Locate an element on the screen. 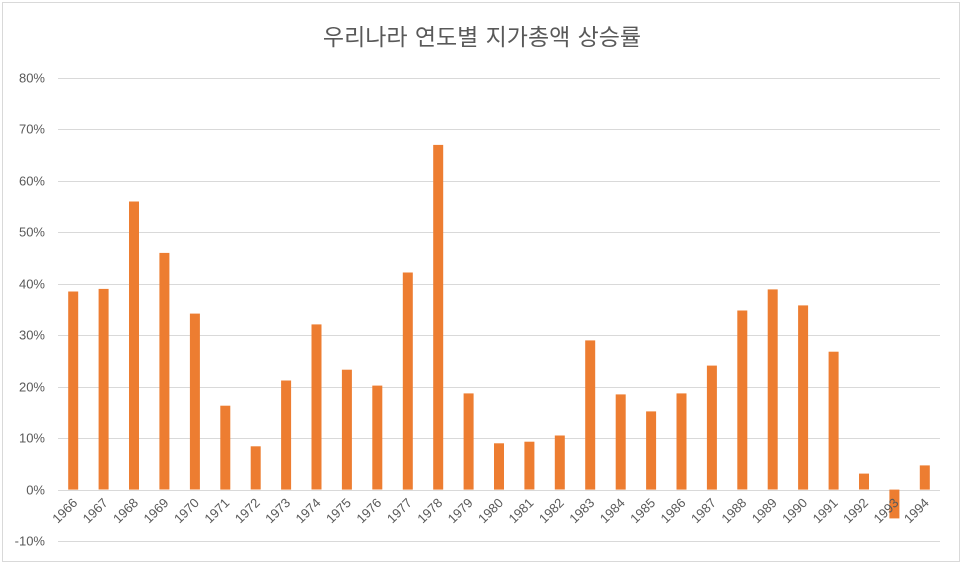  x-tick-label: 1992 is located at coordinates (855, 510).